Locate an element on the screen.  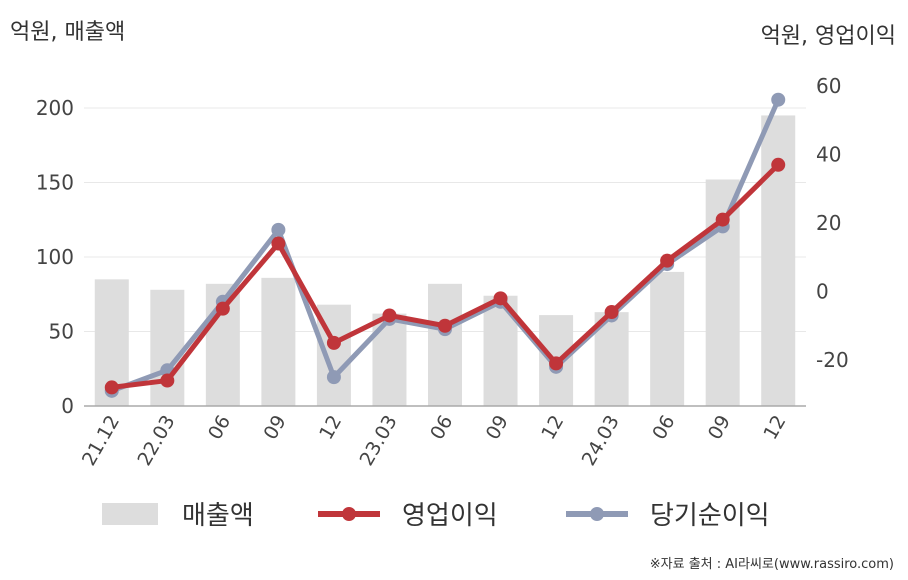
legend-marker-operating-profit is located at coordinates (349, 514).